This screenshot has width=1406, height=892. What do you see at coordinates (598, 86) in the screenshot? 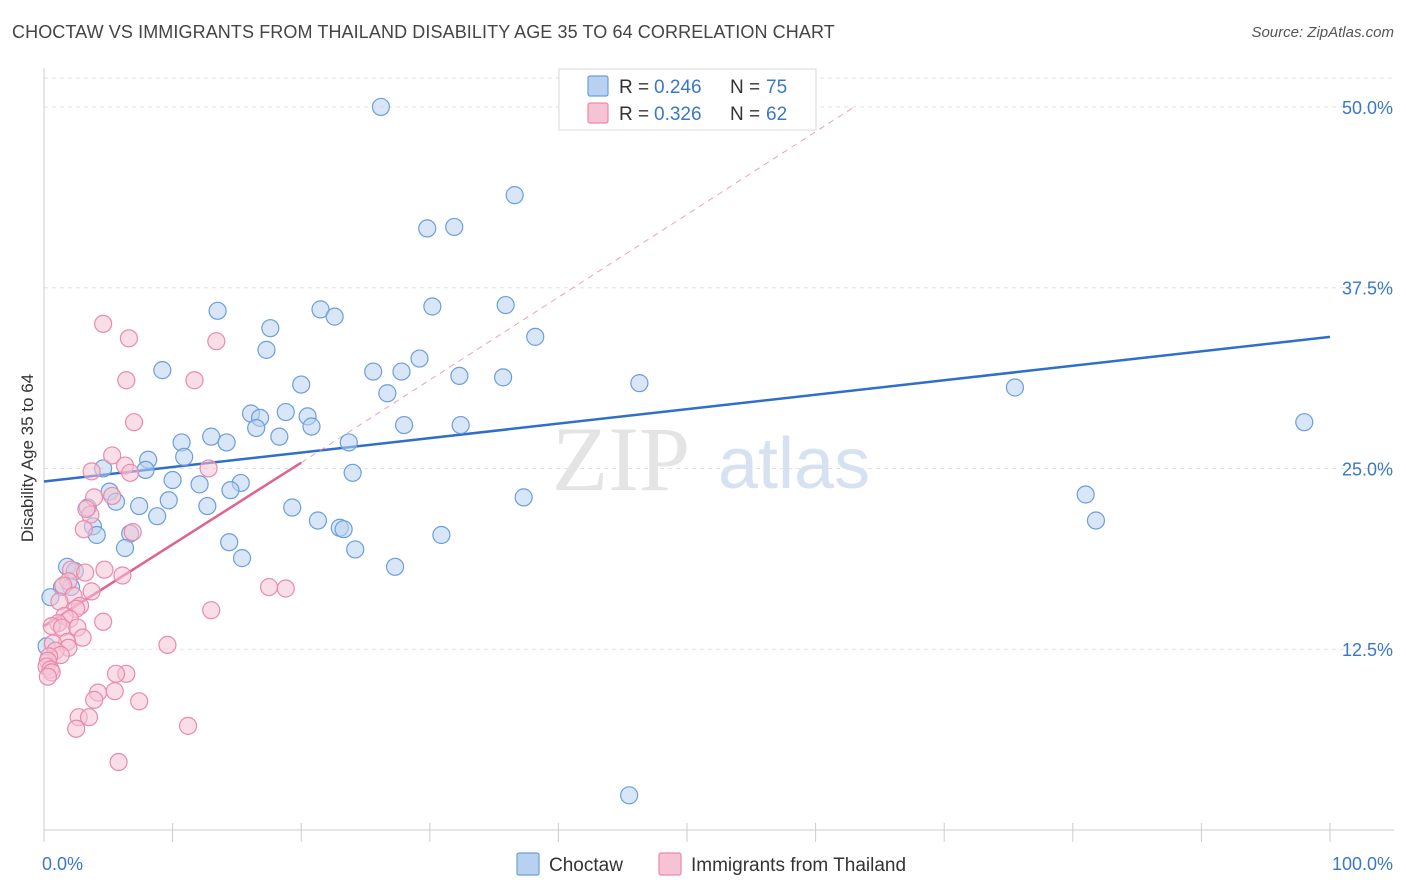
I see `legend-swatch-choctaw` at bounding box center [598, 86].